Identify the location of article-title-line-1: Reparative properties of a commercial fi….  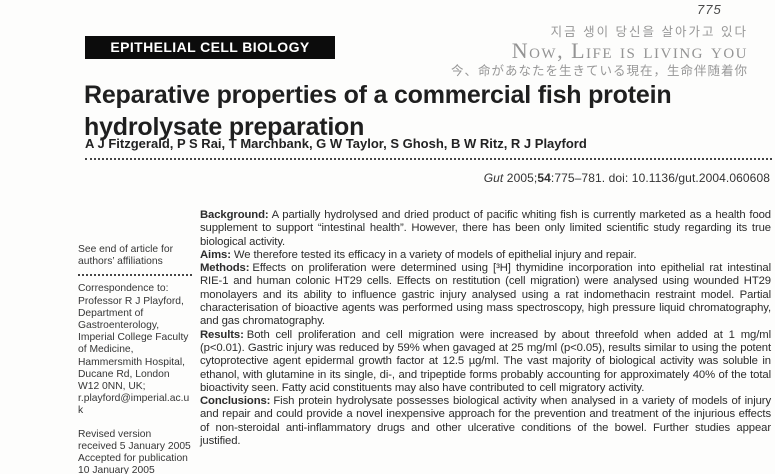
(378, 94).